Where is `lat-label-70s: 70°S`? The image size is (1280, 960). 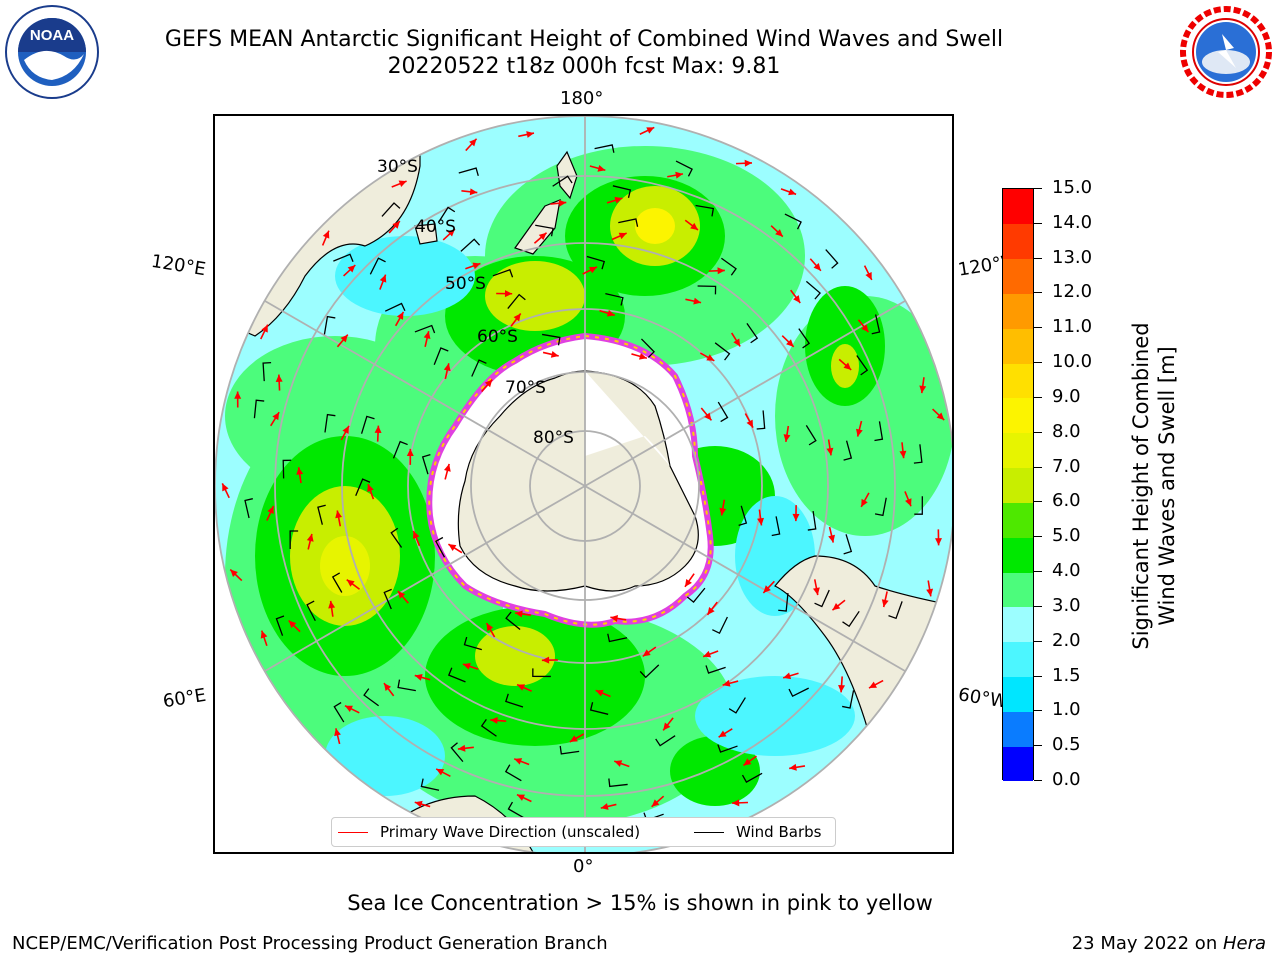 lat-label-70s: 70°S is located at coordinates (525, 388).